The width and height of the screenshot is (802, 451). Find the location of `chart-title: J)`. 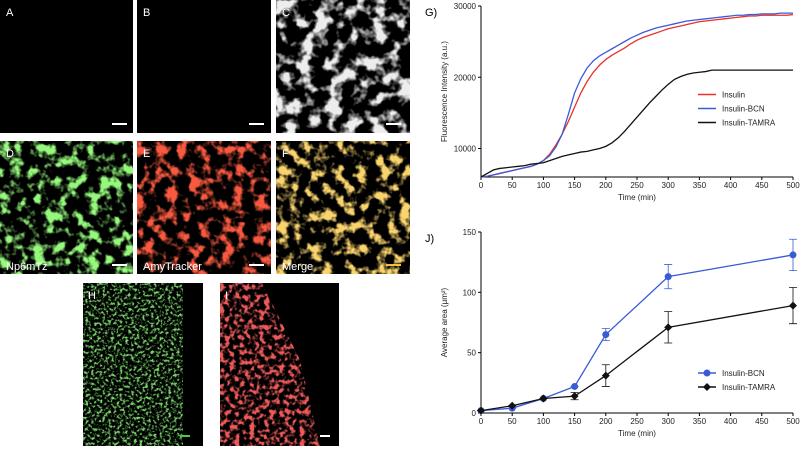

chart-title: J) is located at coordinates (429, 239).